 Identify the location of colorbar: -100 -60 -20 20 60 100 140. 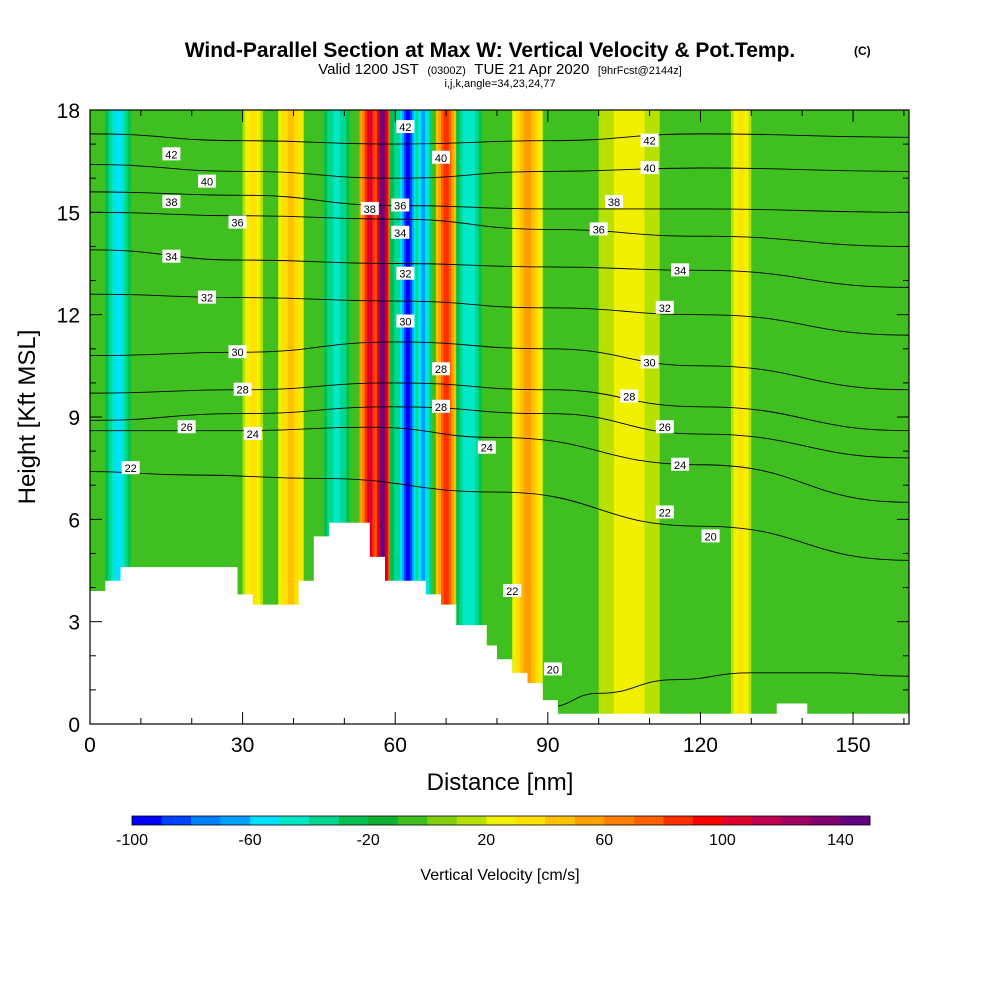
(493, 832).